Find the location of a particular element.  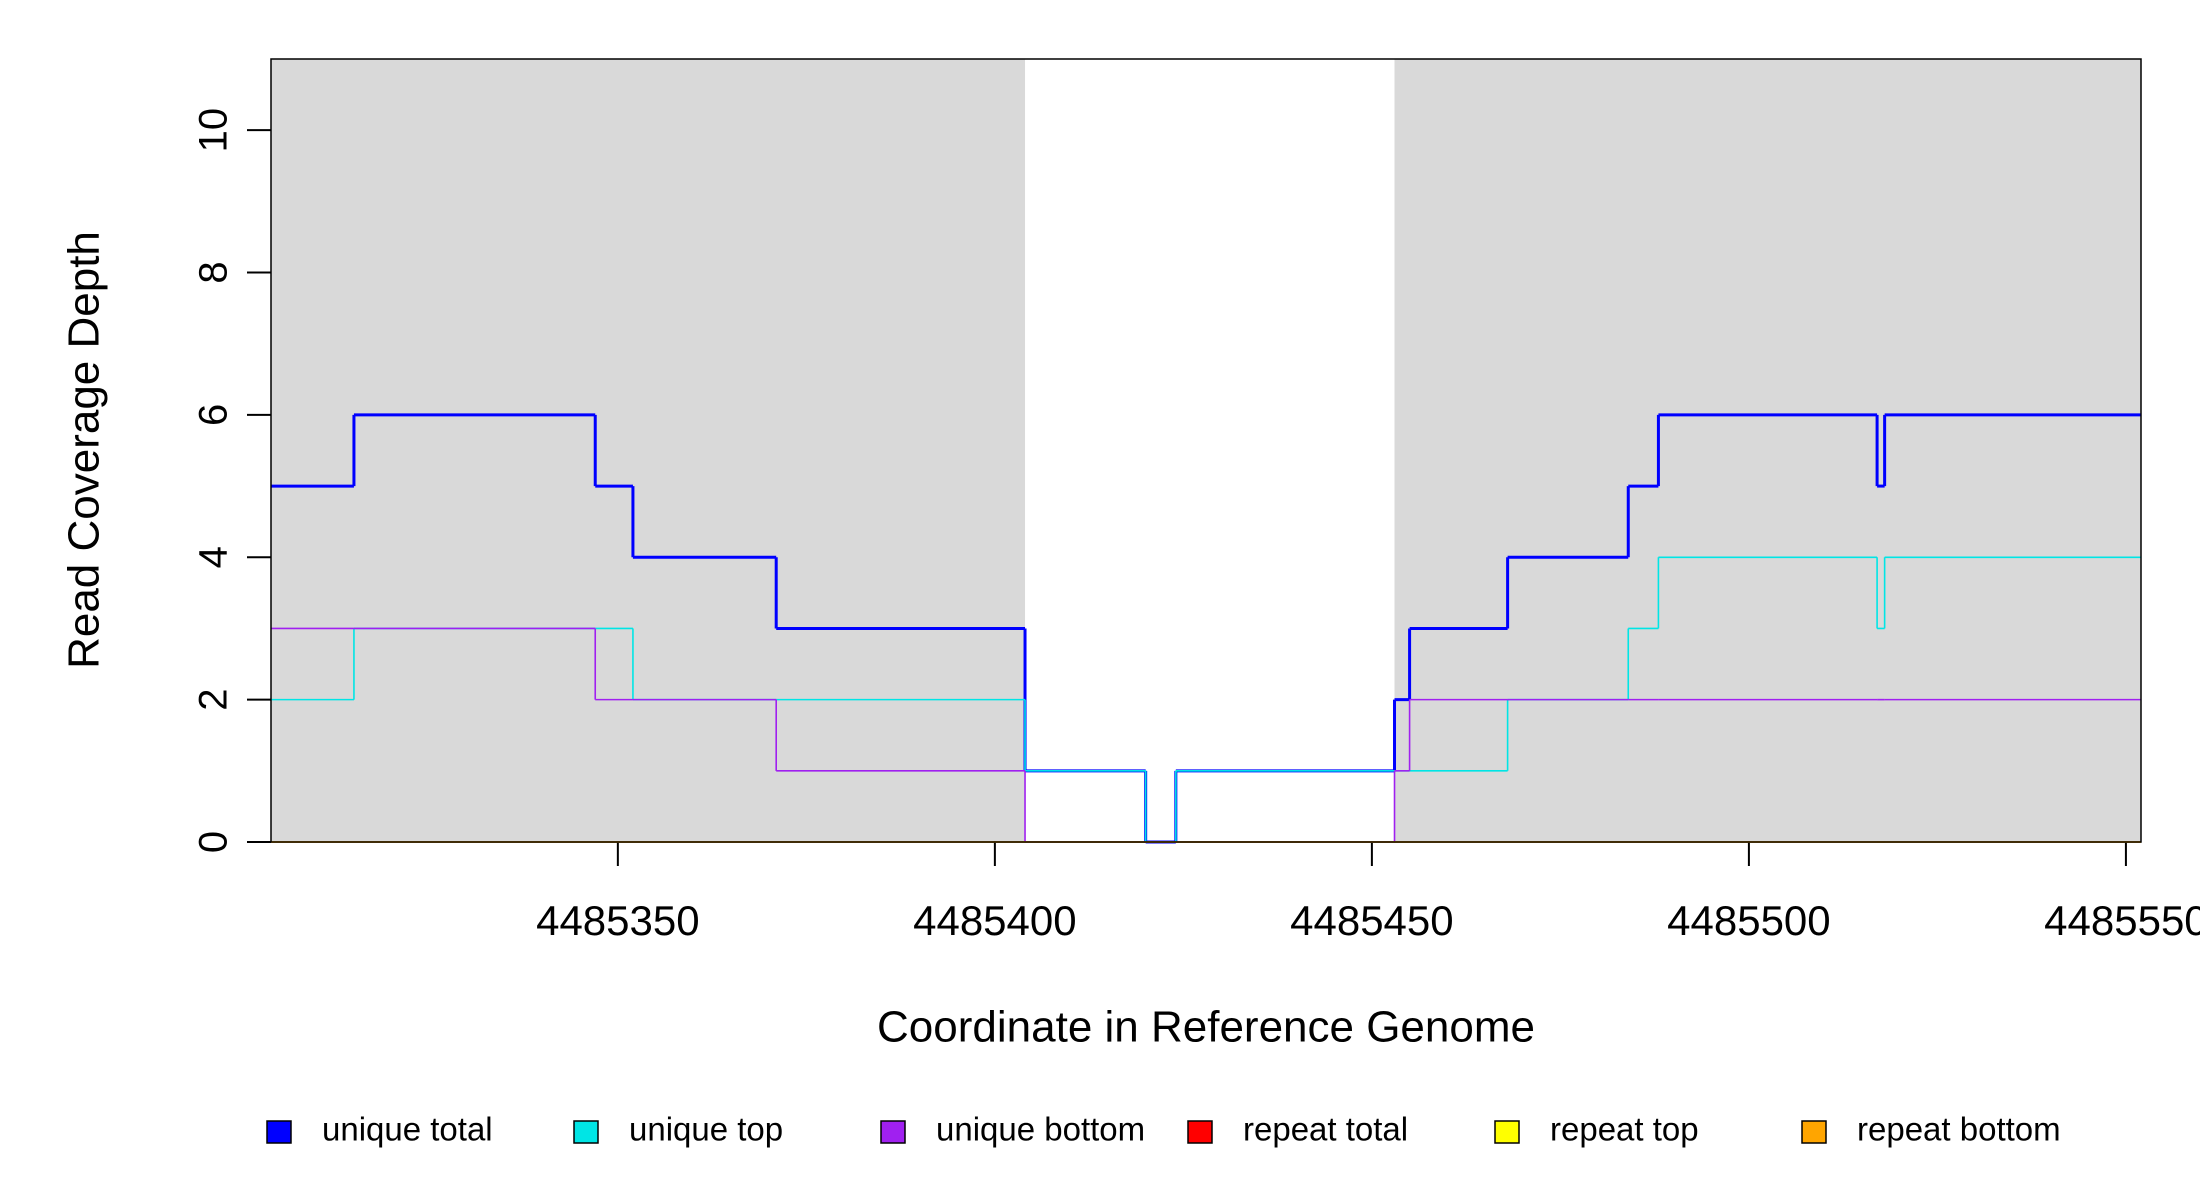

x-tick-label: 4485350 is located at coordinates (618, 920).